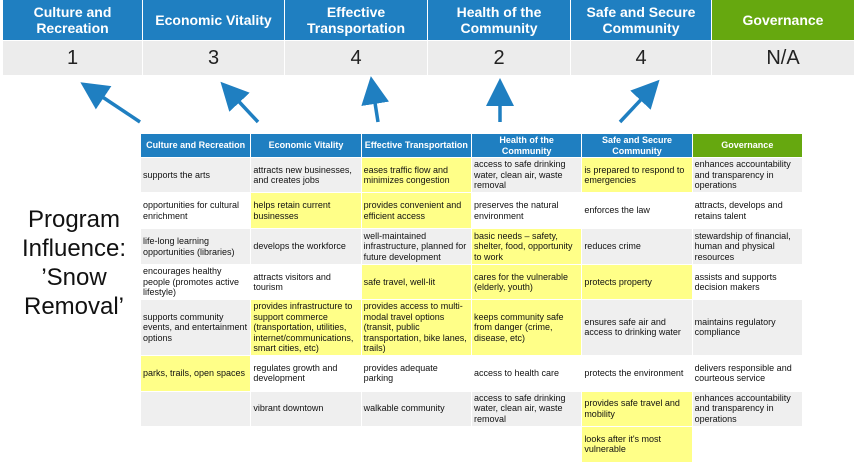 This screenshot has height=465, width=859. Describe the element at coordinates (783, 57) in the screenshot. I see `score-value: N/A` at that location.